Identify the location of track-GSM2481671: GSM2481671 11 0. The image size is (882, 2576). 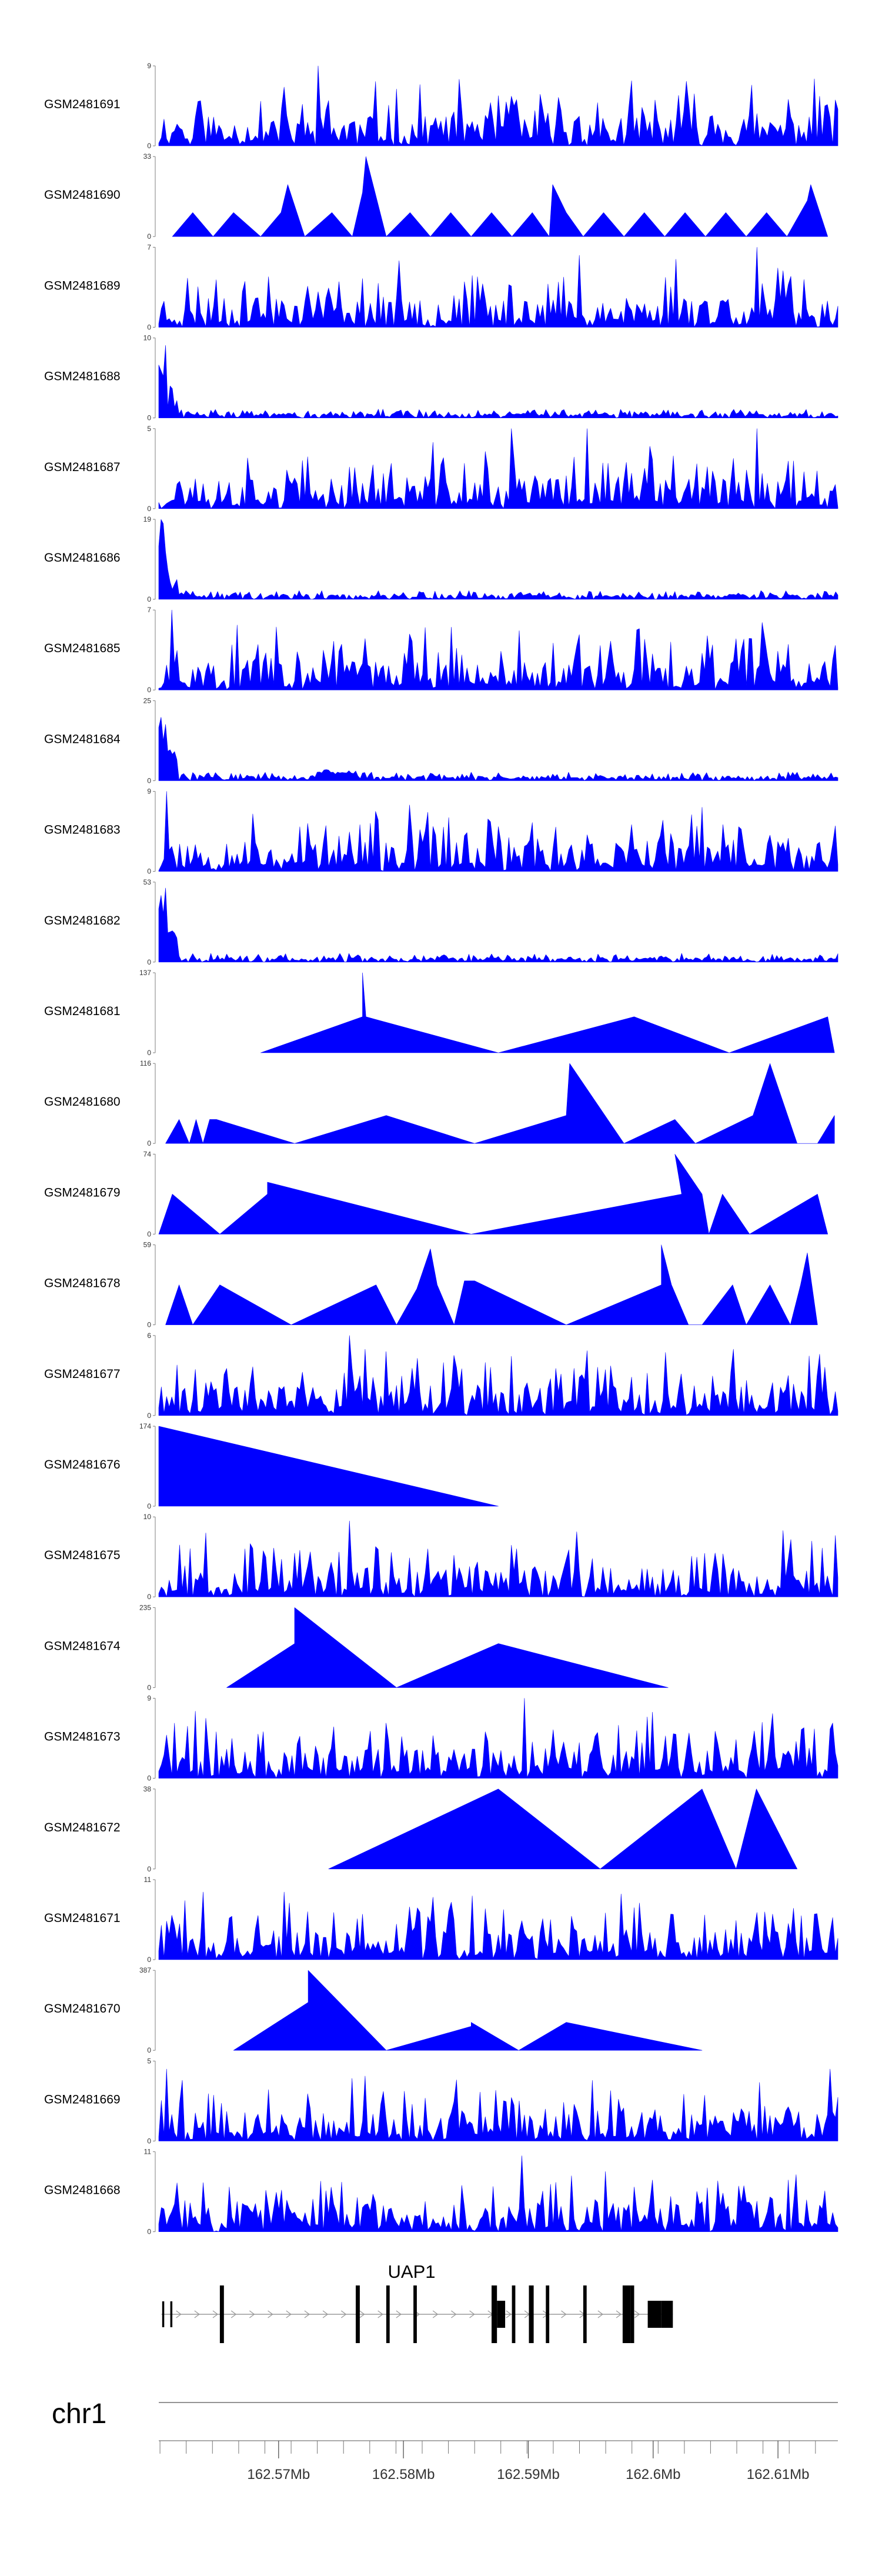
(441, 1920).